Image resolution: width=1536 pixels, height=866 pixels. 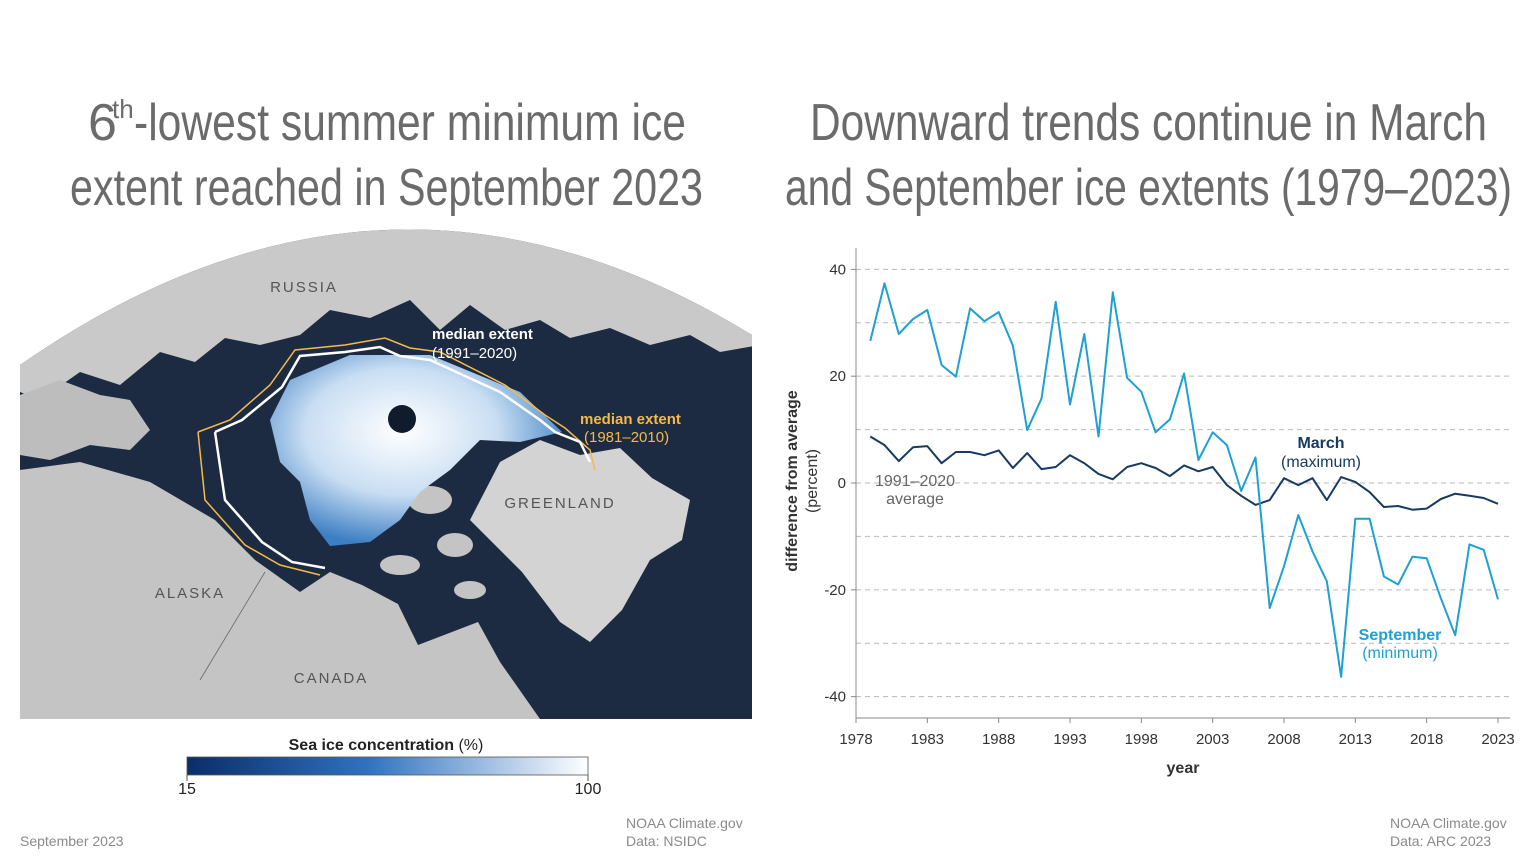 What do you see at coordinates (1283, 739) in the screenshot?
I see `x-tick-label: 2008` at bounding box center [1283, 739].